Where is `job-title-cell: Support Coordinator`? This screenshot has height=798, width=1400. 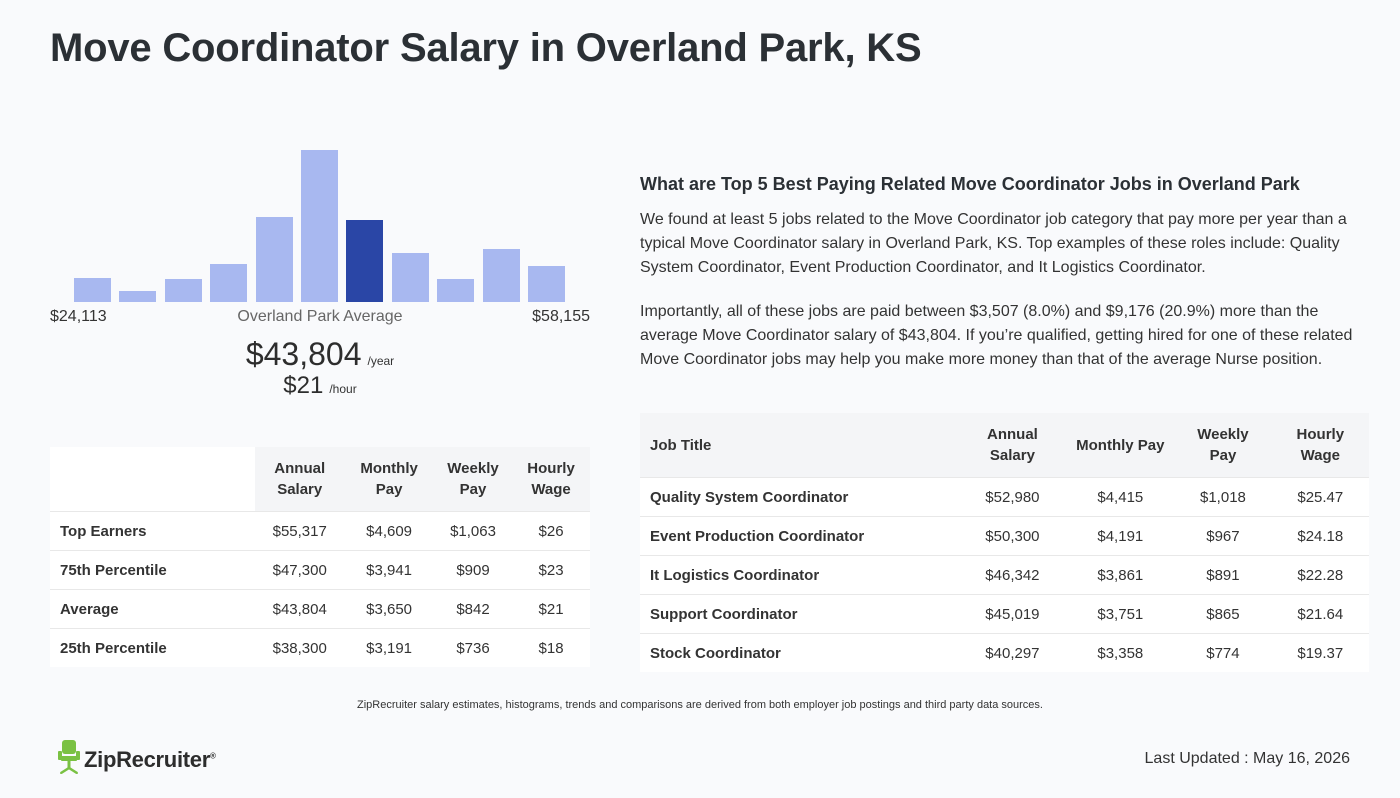
job-title-cell: Support Coordinator is located at coordinates (799, 614).